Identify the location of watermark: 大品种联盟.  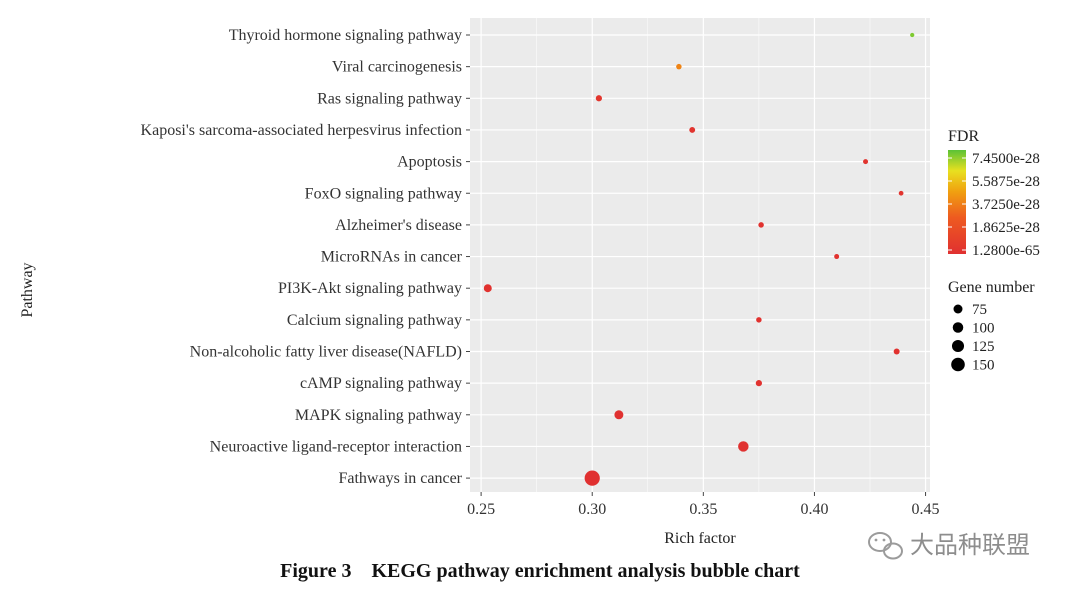
(949, 545).